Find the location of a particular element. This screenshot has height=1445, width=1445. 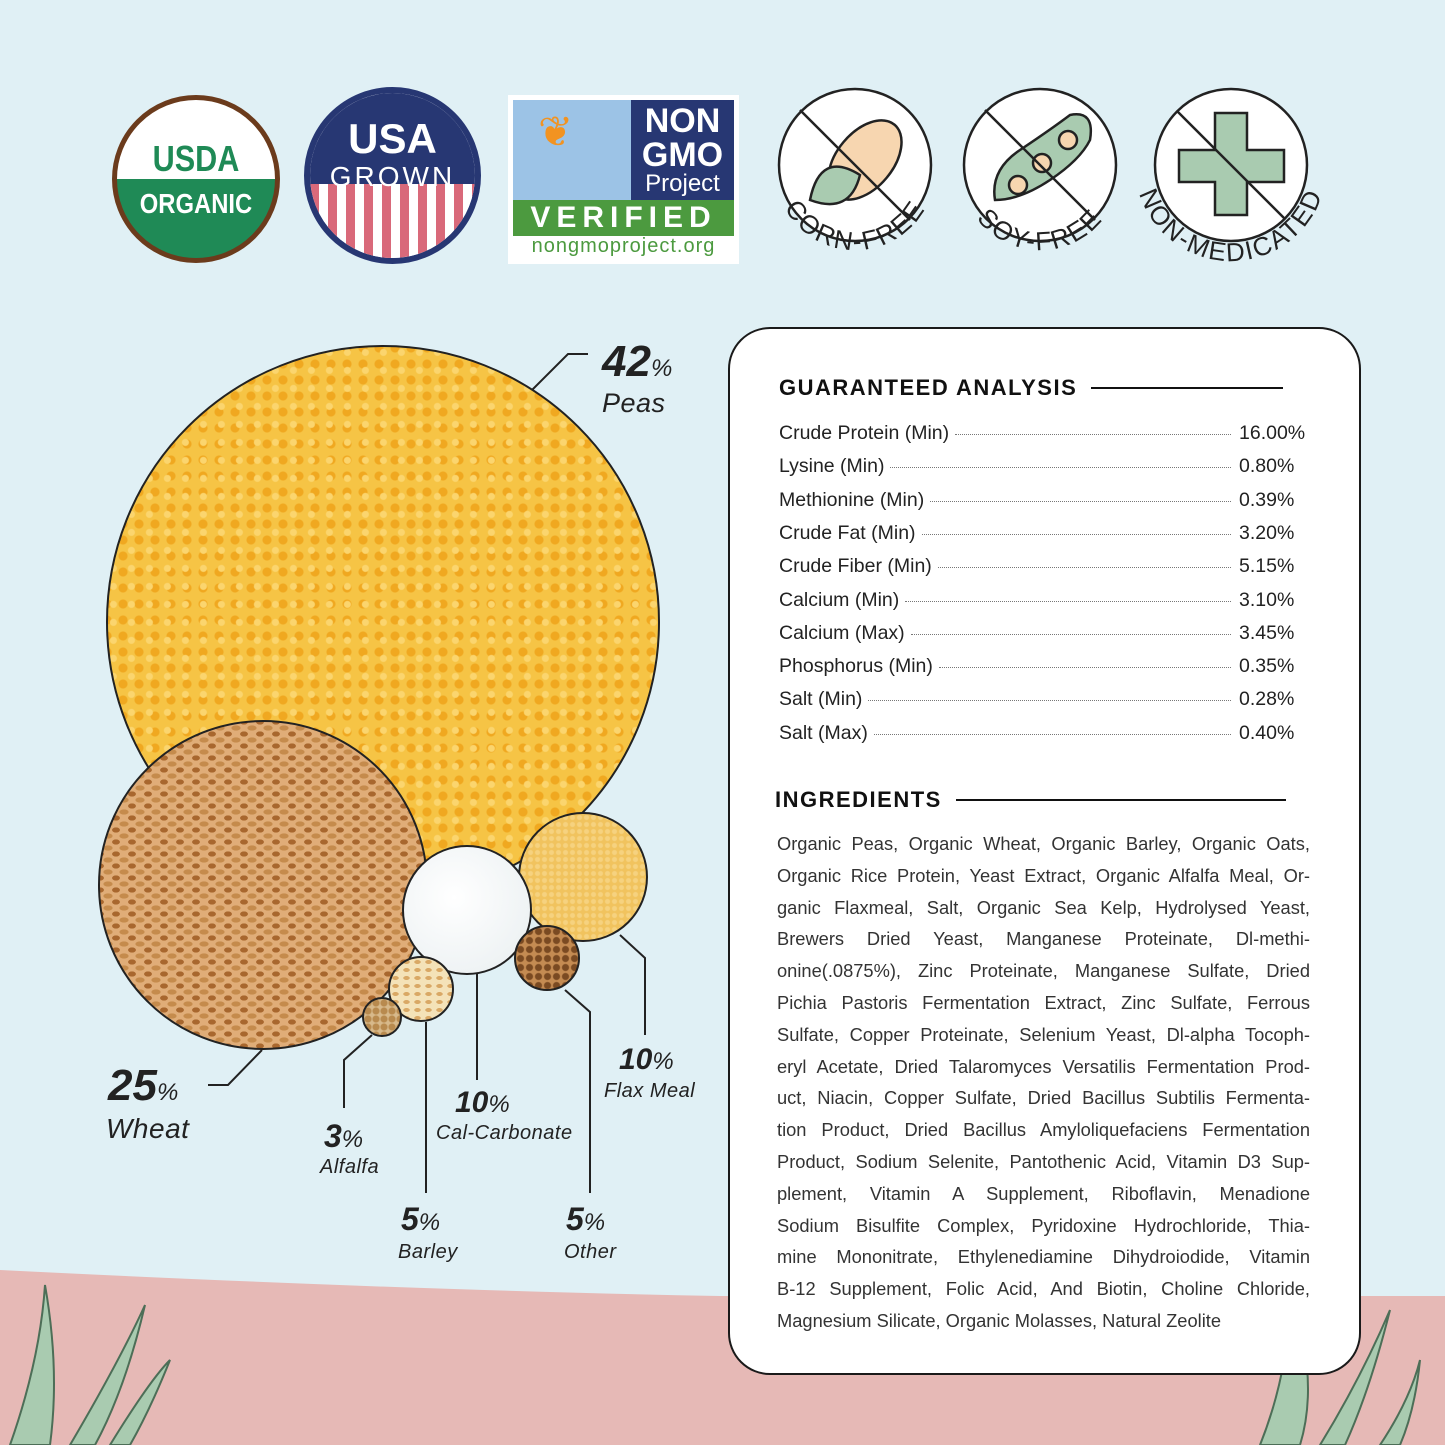

butterfly-icon: ❦ is located at coordinates (556, 131).